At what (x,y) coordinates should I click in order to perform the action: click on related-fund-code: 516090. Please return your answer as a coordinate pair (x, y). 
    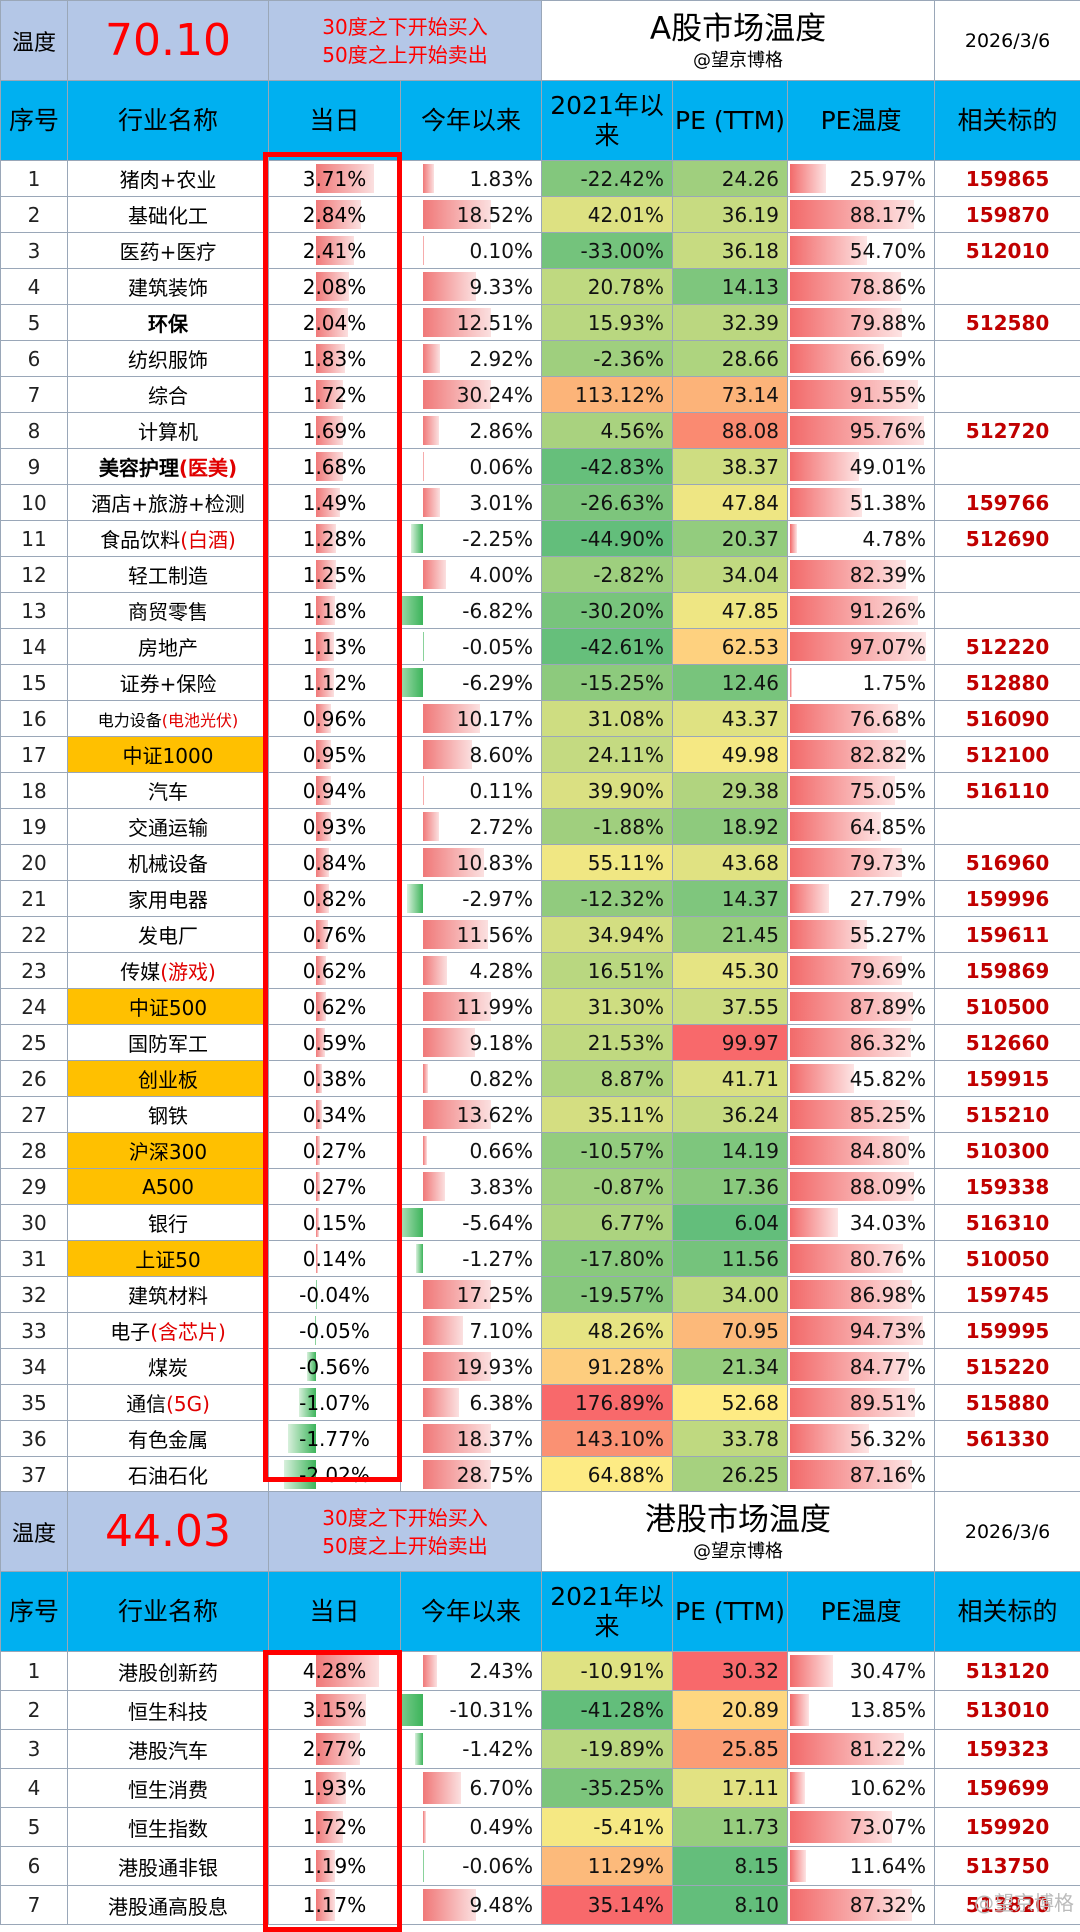
    Looking at the image, I should click on (1007, 719).